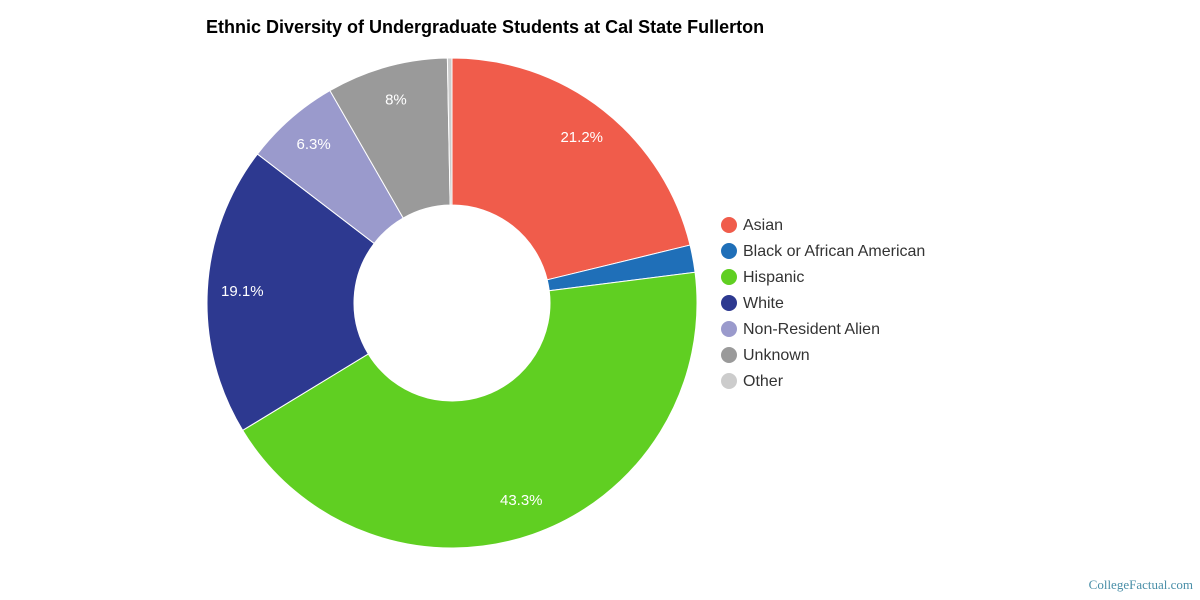  Describe the element at coordinates (763, 303) in the screenshot. I see `legend-label: White` at that location.